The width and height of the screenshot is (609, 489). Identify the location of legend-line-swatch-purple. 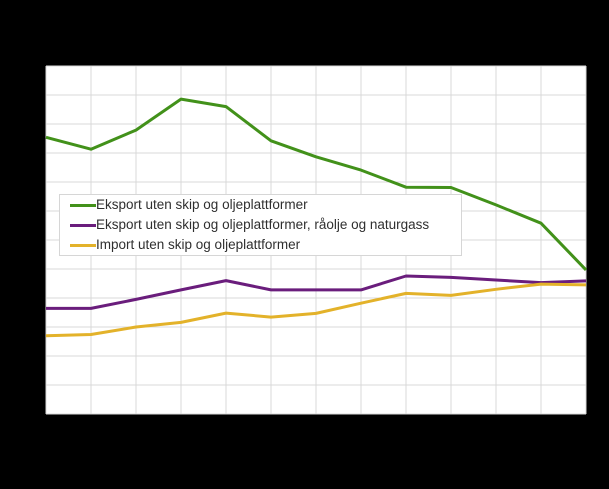
(83, 225).